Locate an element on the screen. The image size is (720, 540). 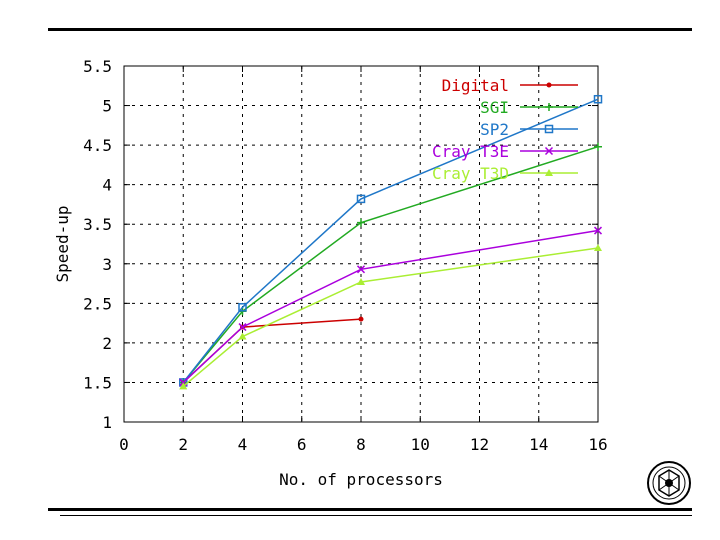
x-tick-label: 10 is located at coordinates (420, 444).